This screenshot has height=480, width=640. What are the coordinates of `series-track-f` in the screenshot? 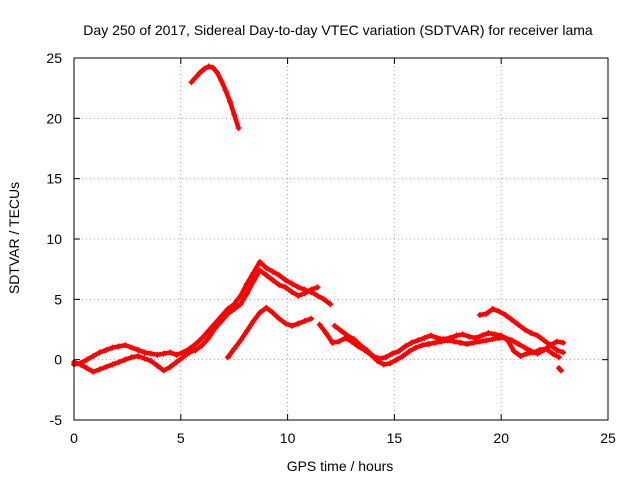 It's located at (521, 330).